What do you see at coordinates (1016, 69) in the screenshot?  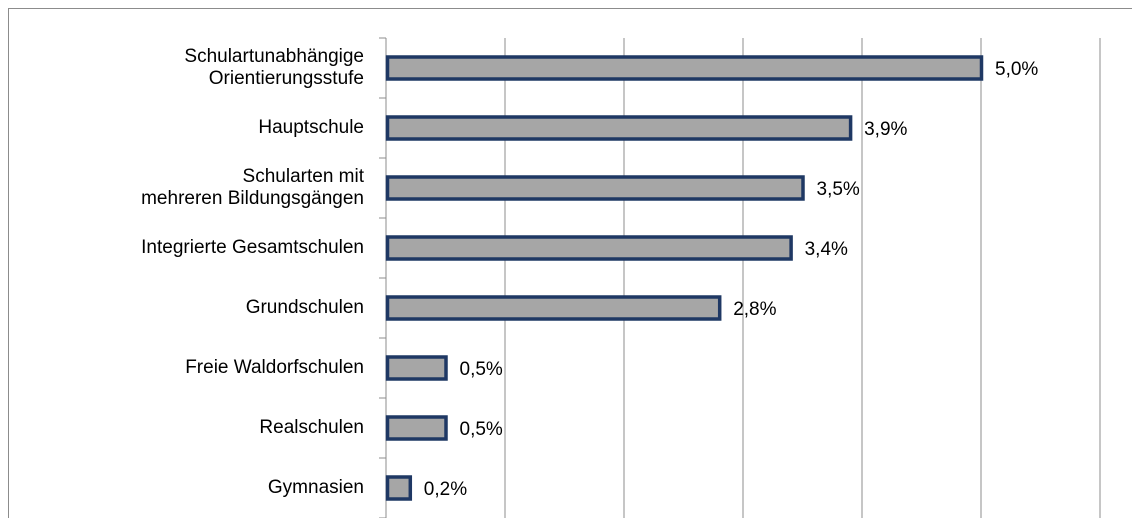 I see `value-label: 5,0%` at bounding box center [1016, 69].